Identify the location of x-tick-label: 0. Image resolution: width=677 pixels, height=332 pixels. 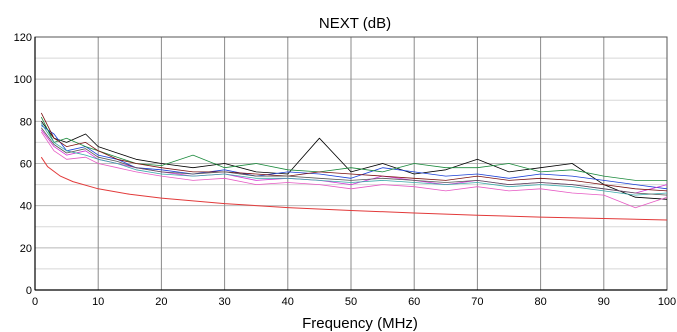
(35, 302).